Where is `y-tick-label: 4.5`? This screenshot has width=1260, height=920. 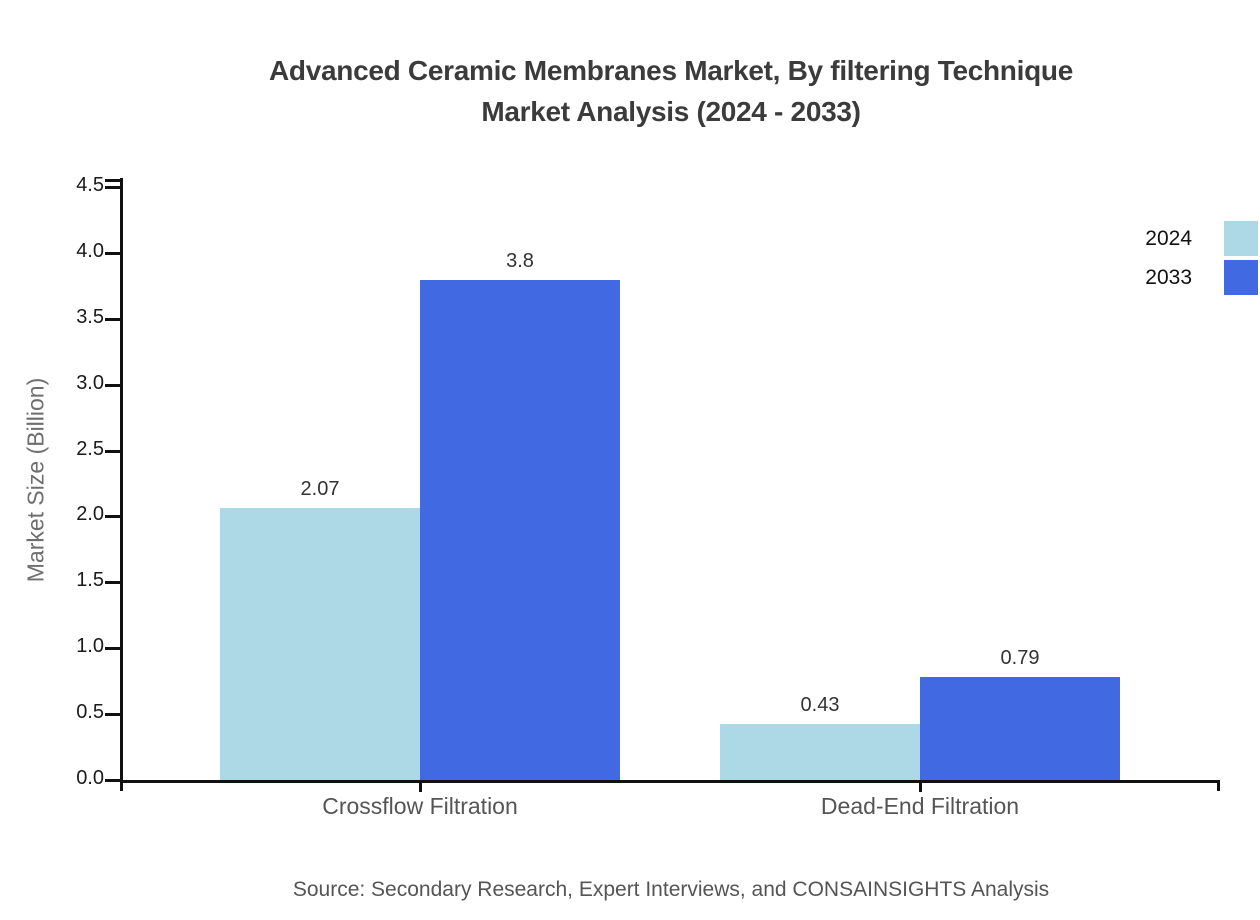
y-tick-label: 4.5 is located at coordinates (90, 185).